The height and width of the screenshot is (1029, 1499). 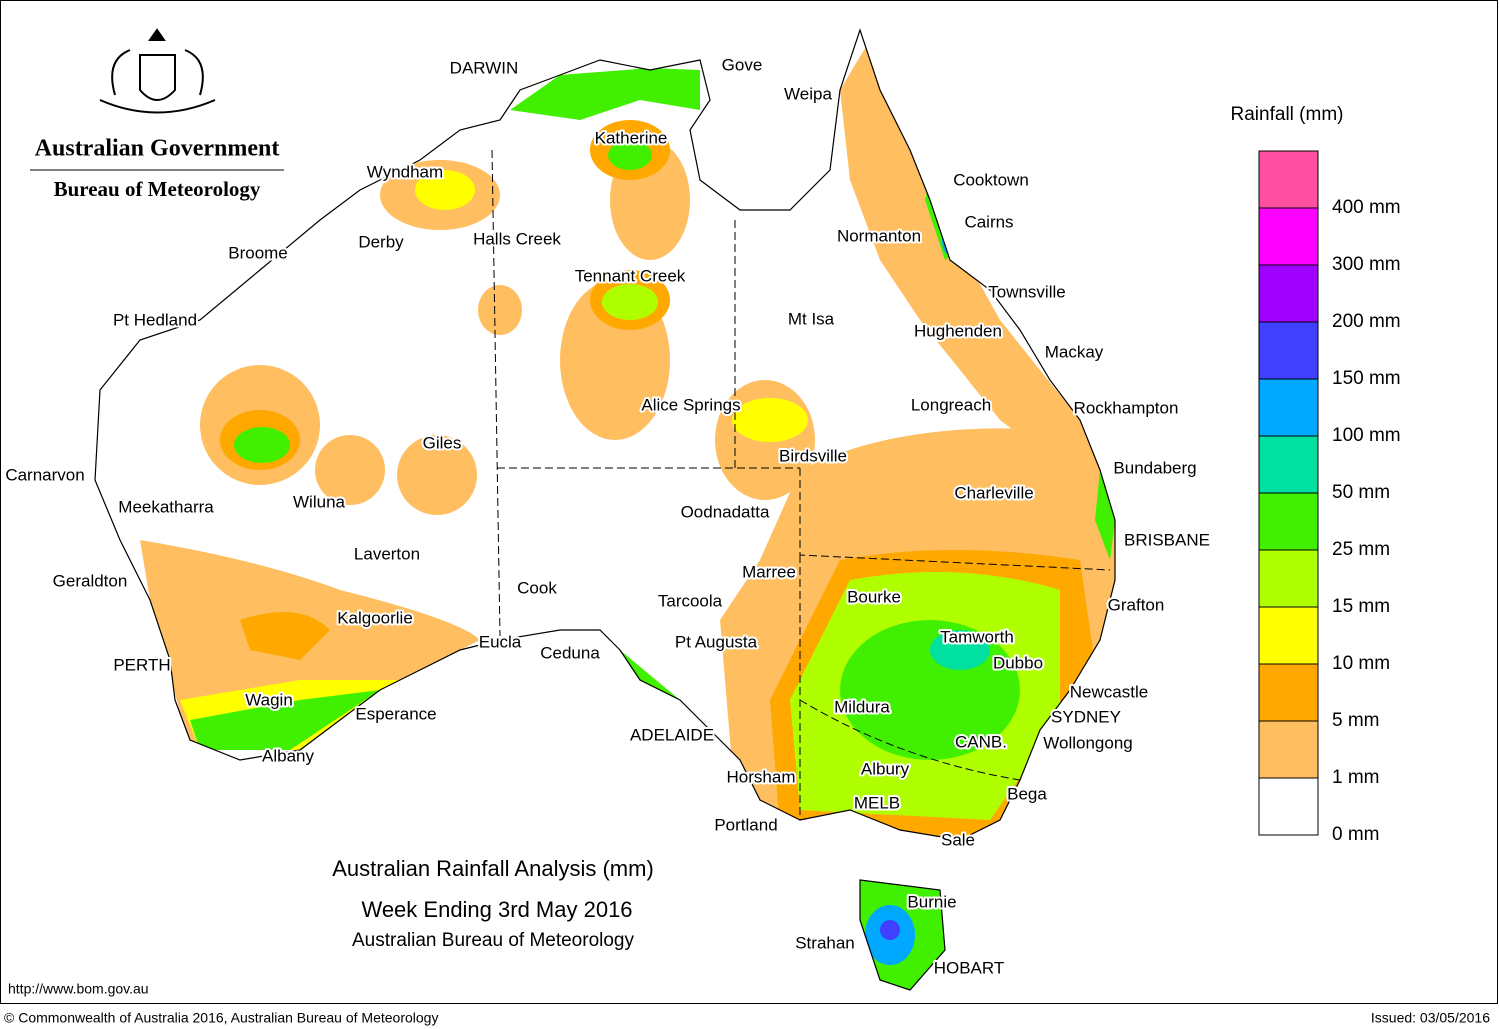 What do you see at coordinates (387, 553) in the screenshot?
I see `city-label: Laverton` at bounding box center [387, 553].